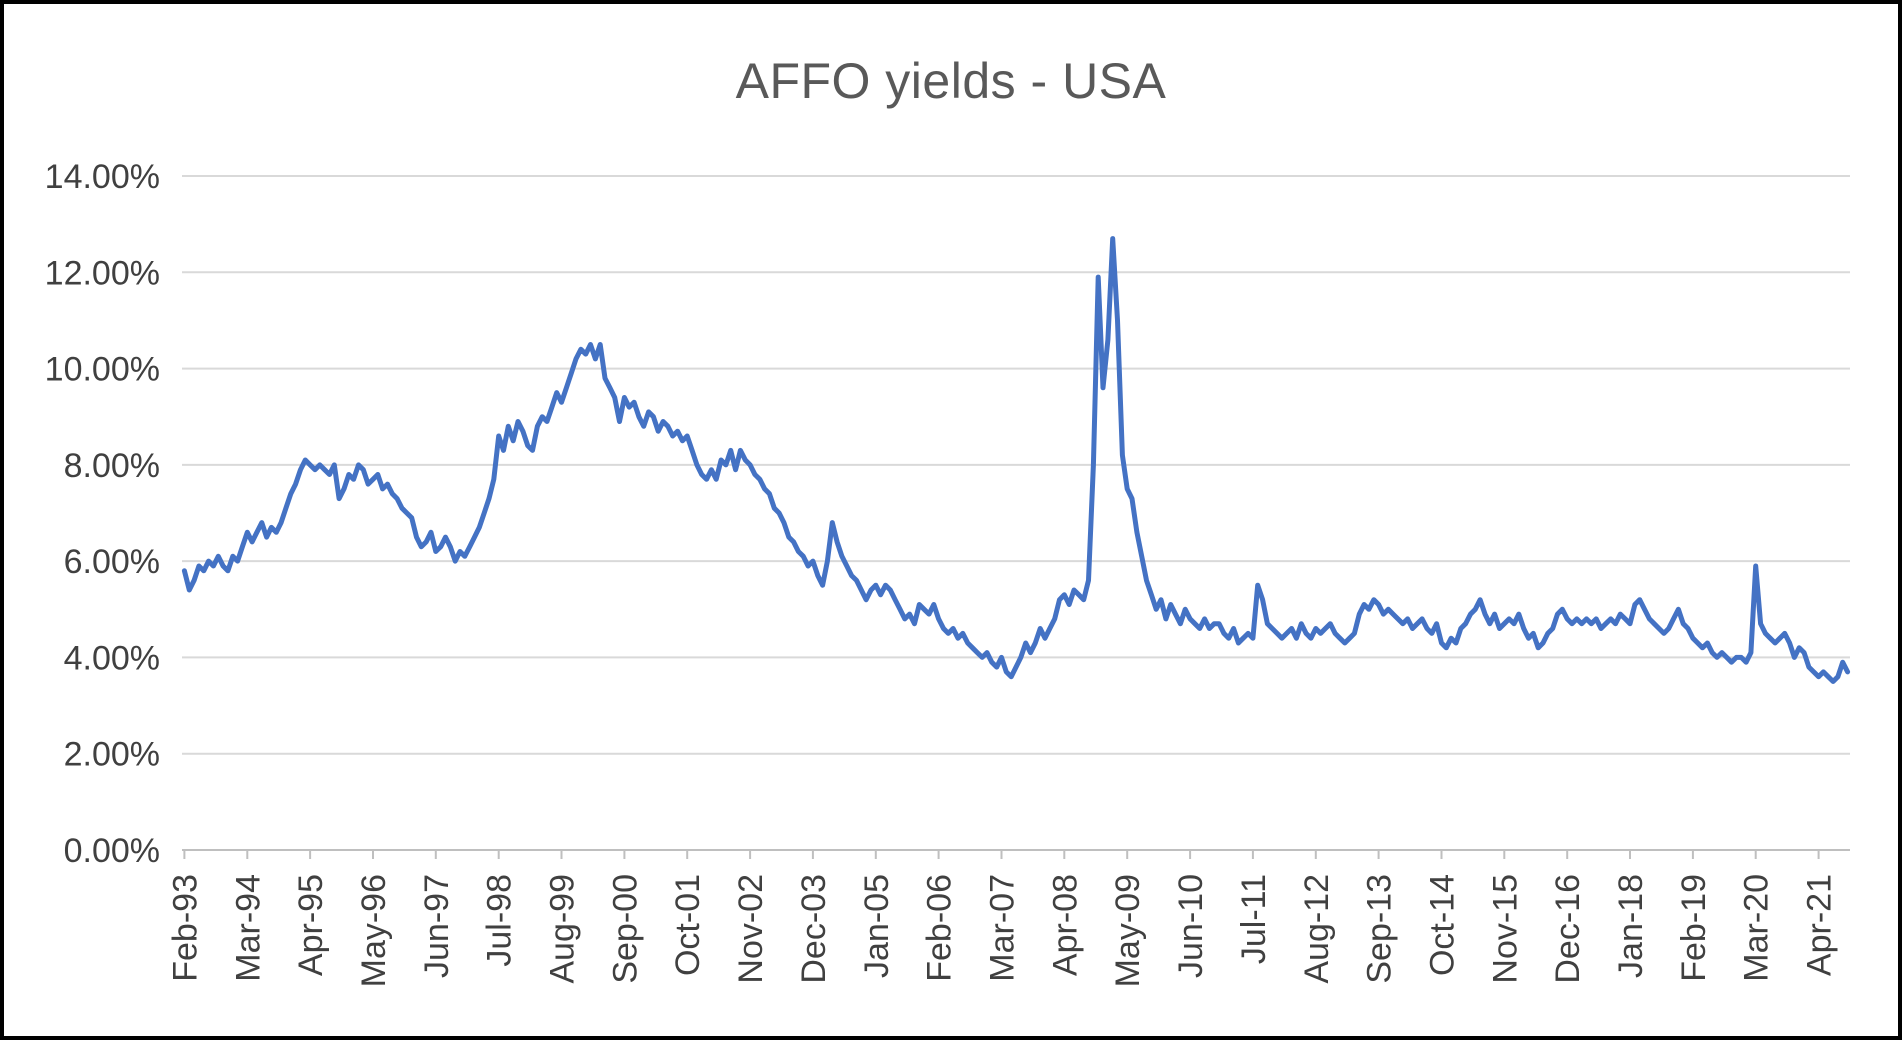 This screenshot has height=1040, width=1902. I want to click on x-axis-tick-label: Nov-02, so click(751, 929).